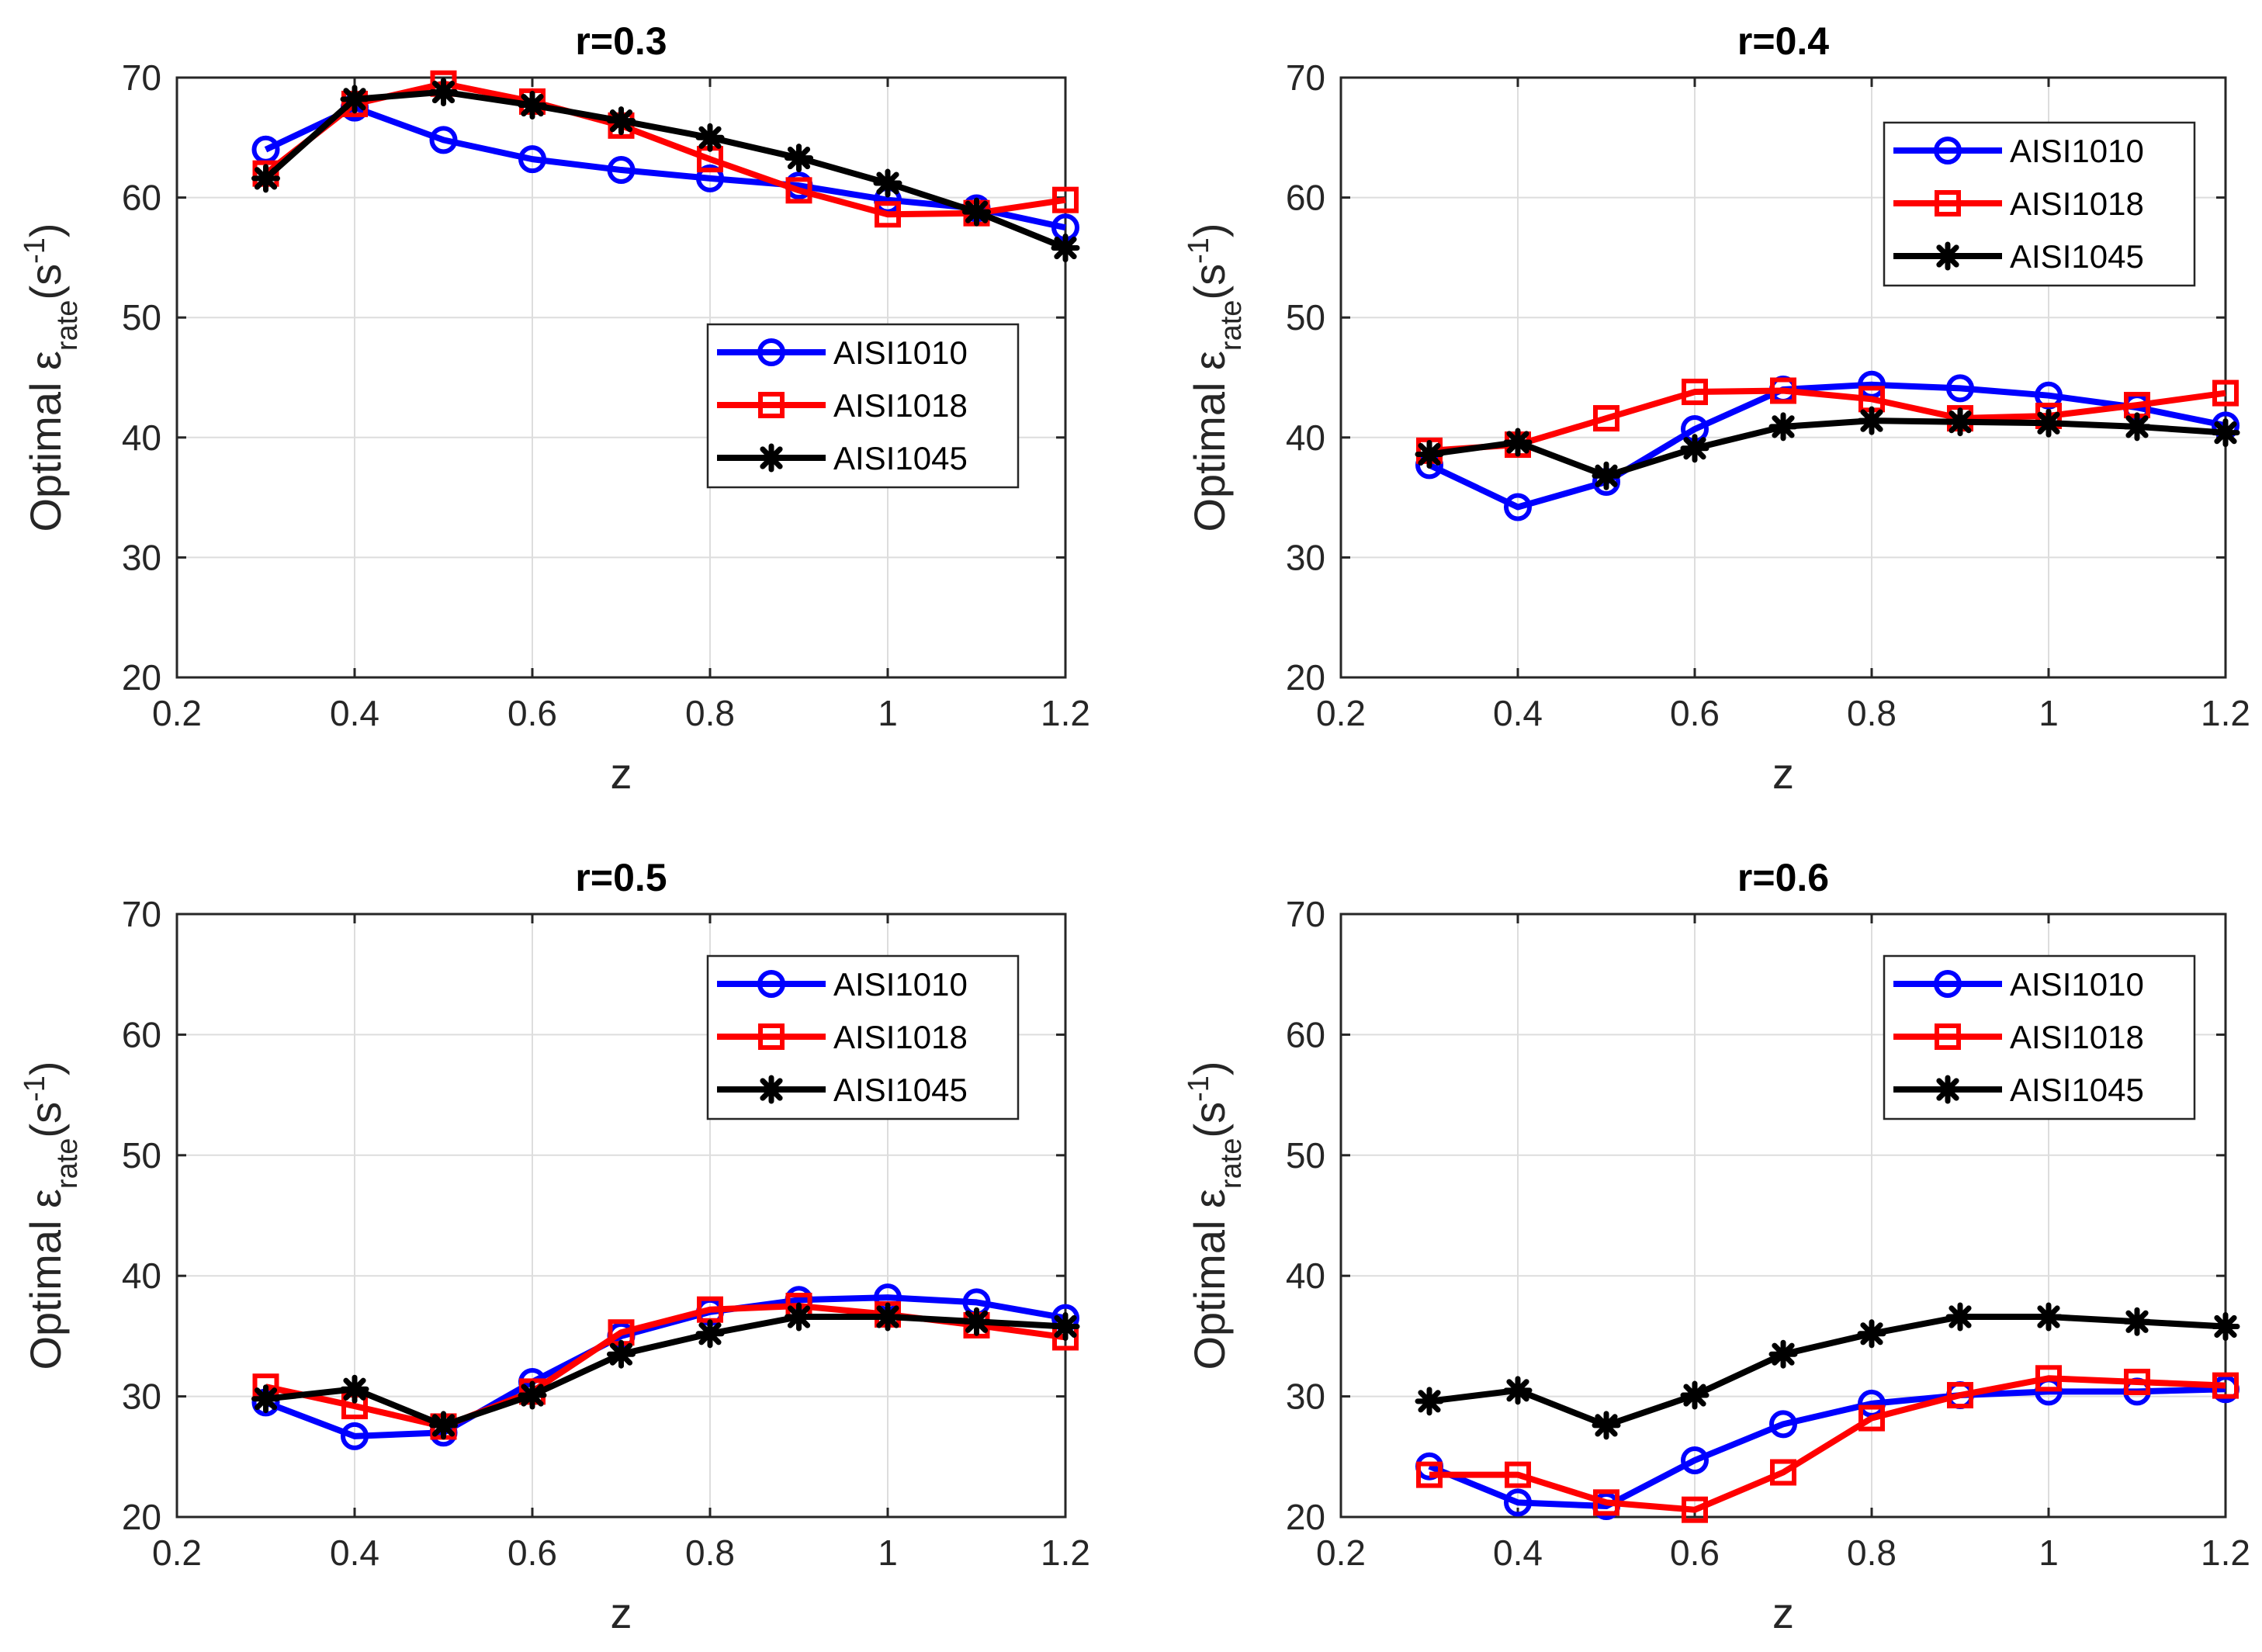 This screenshot has height=1652, width=2262. What do you see at coordinates (900, 1090) in the screenshot?
I see `legend-label: AISI1045` at bounding box center [900, 1090].